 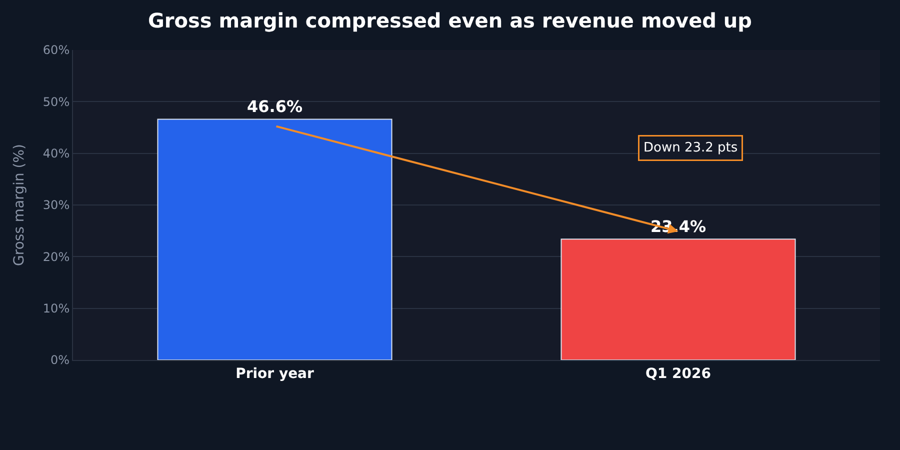 What do you see at coordinates (56, 309) in the screenshot?
I see `y-tick-label: 10%` at bounding box center [56, 309].